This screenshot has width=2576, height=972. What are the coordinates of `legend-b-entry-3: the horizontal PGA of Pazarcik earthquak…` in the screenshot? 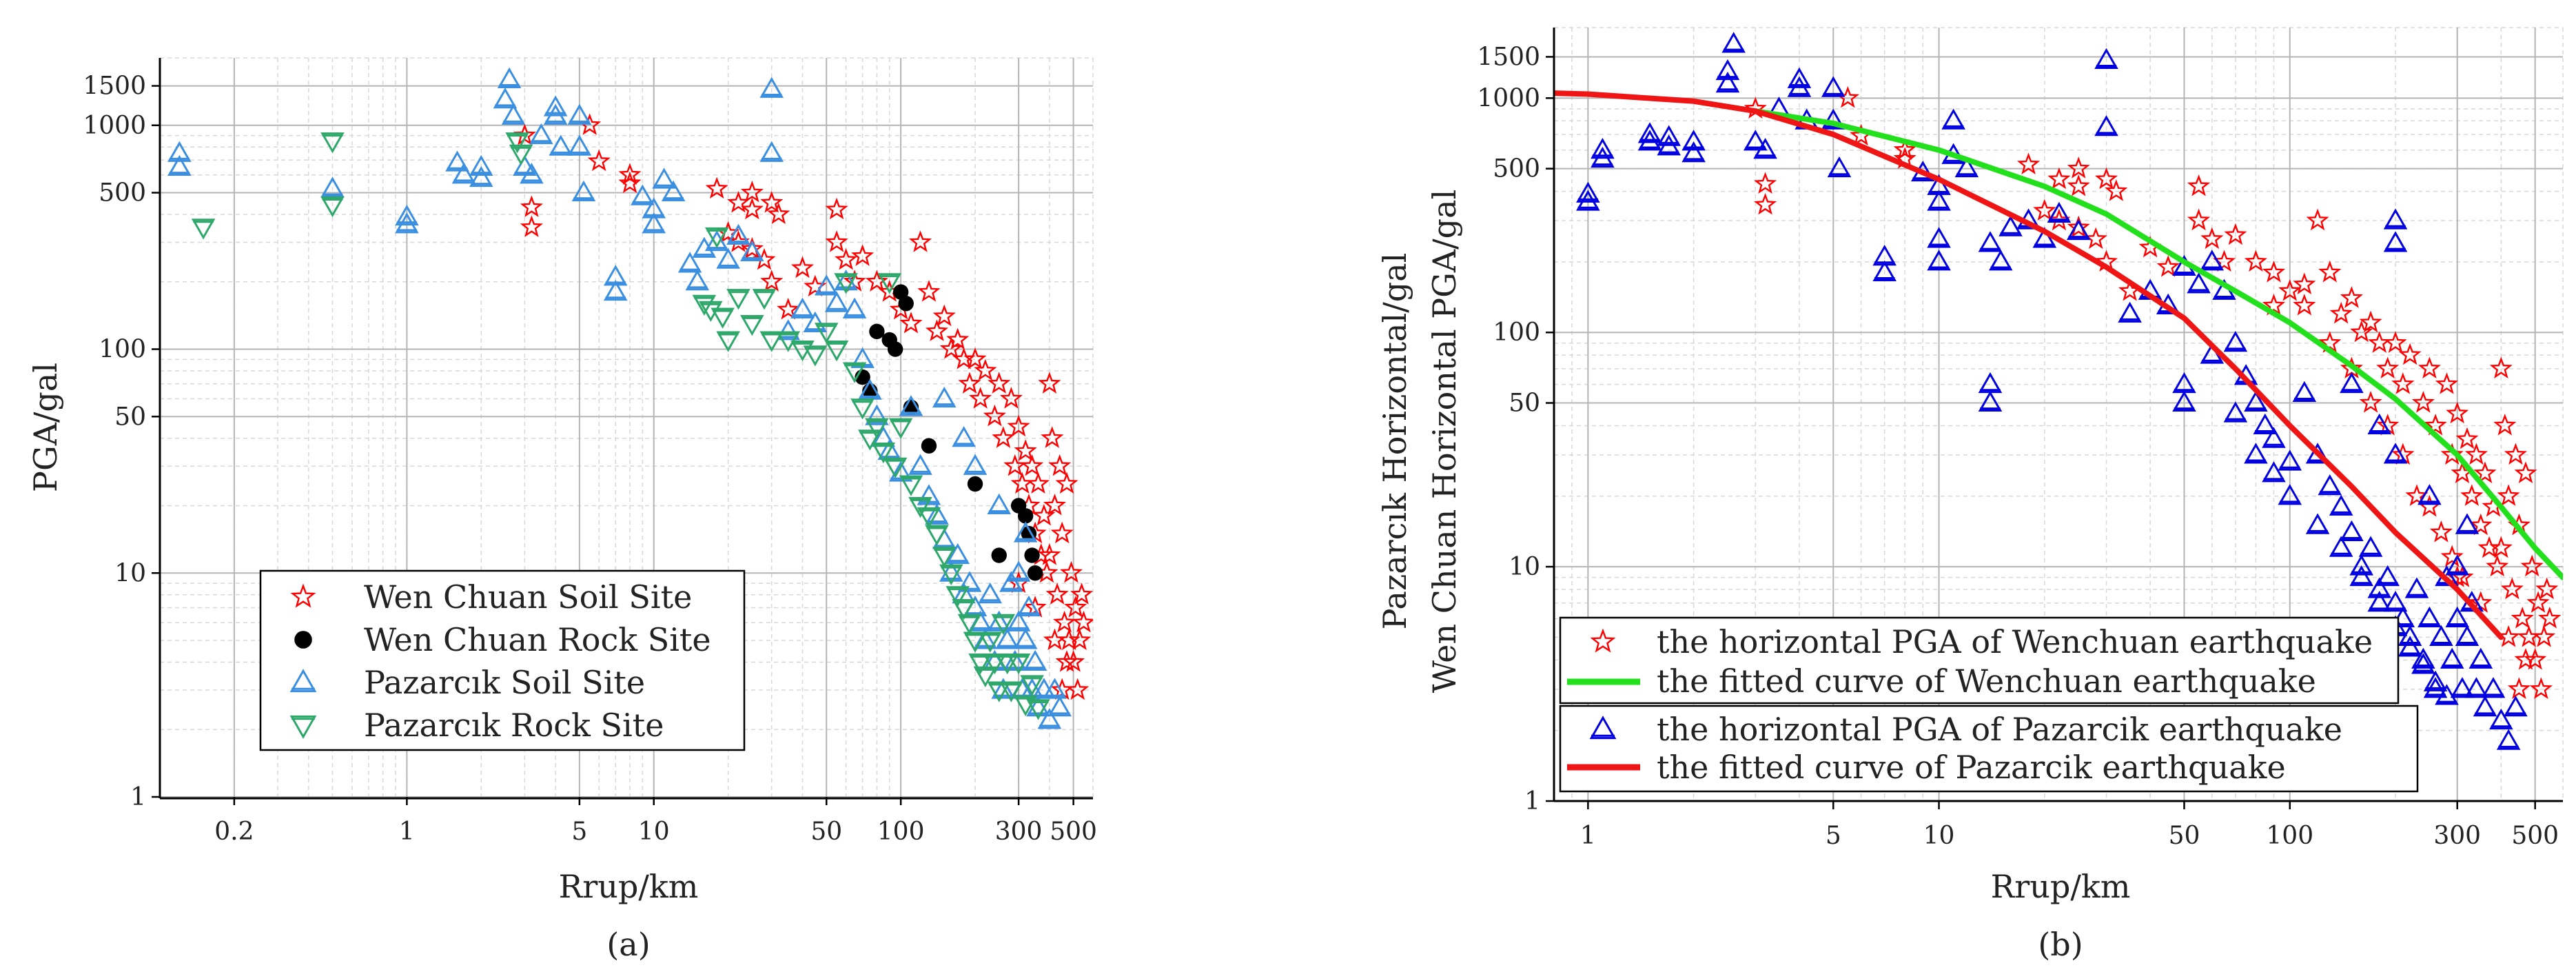 It's located at (1999, 729).